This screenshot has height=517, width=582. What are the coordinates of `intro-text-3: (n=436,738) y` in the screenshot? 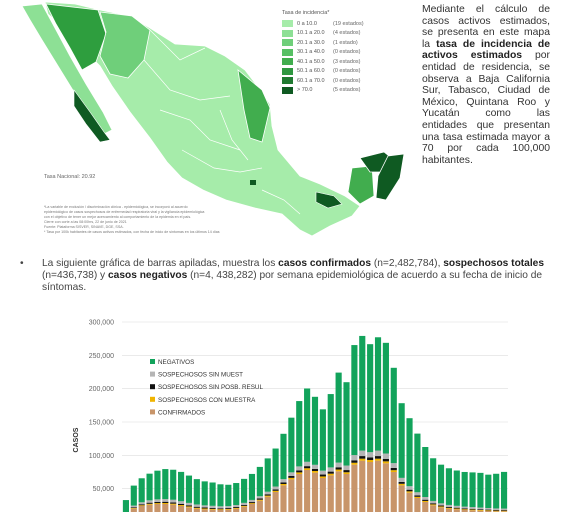 It's located at (75, 276).